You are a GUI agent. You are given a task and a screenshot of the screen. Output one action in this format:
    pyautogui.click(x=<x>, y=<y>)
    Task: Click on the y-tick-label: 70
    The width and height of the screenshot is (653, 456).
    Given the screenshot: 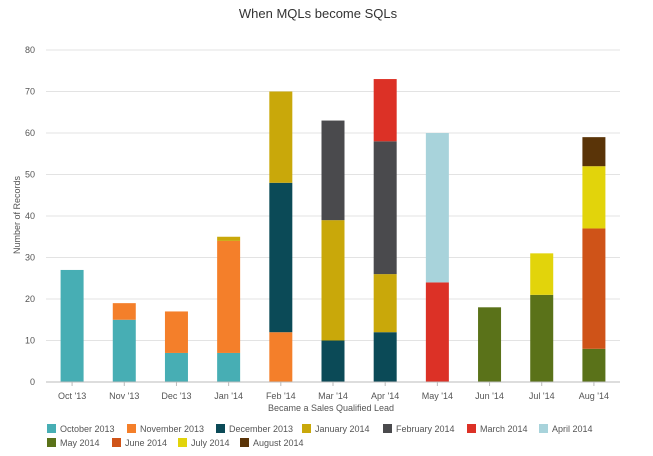 What is the action you would take?
    pyautogui.click(x=30, y=92)
    